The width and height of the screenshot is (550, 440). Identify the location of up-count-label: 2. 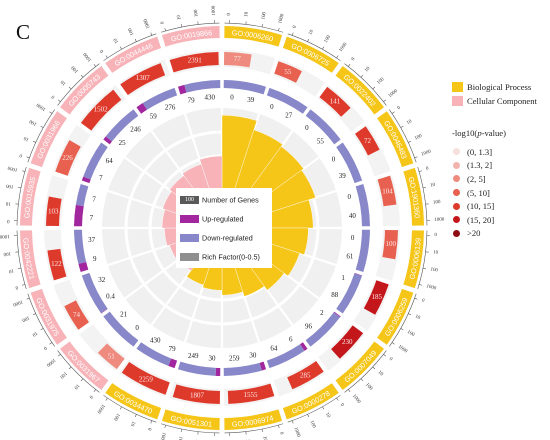
(322, 313).